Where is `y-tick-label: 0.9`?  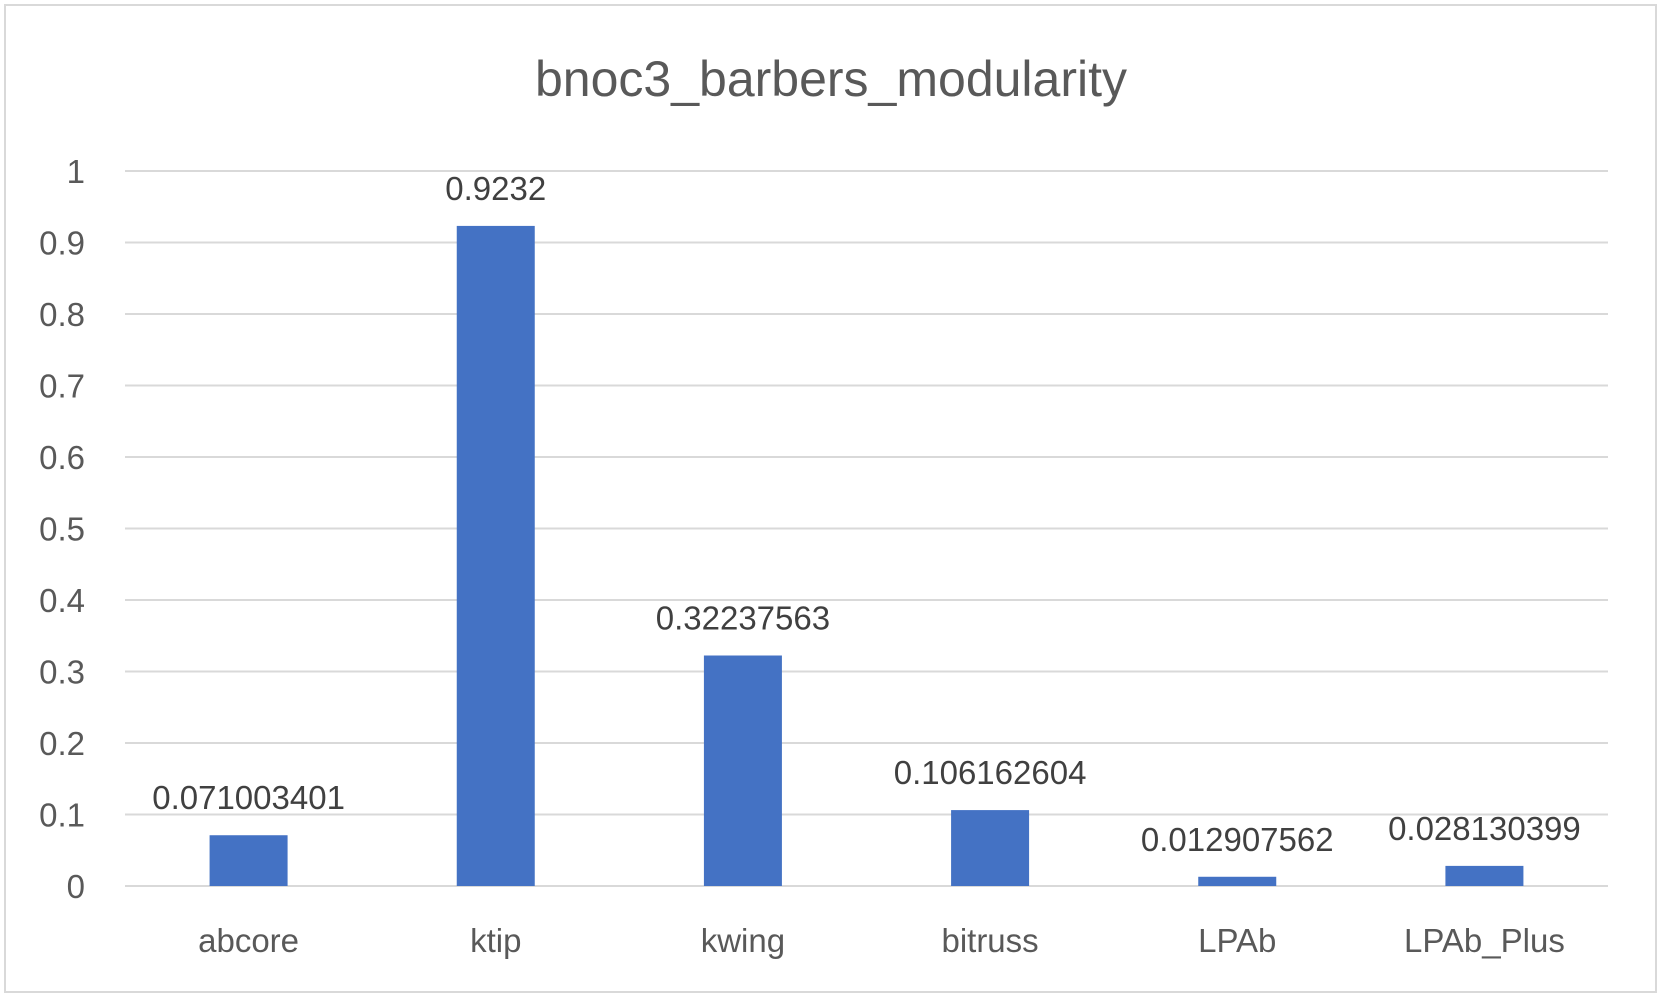
y-tick-label: 0.9 is located at coordinates (62, 243).